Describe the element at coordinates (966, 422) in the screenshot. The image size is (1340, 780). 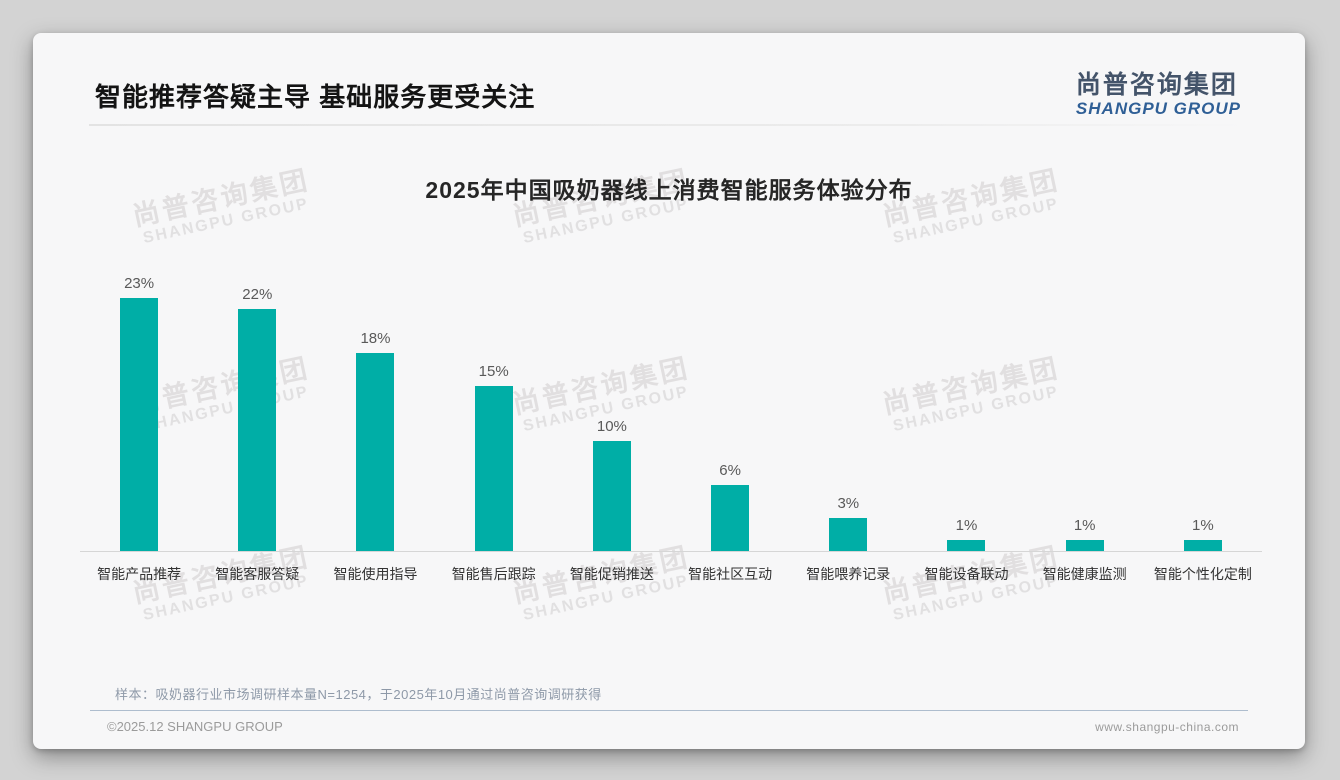
I see `bar-column: 1% 智能设备联动` at that location.